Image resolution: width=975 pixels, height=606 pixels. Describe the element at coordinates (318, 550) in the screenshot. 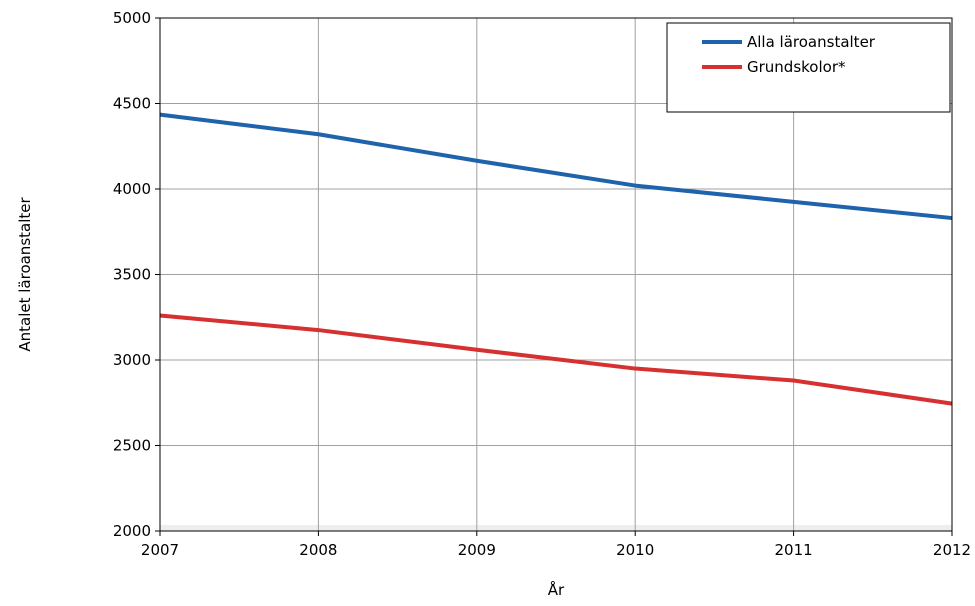

I see `x-tick-label: 2008` at that location.